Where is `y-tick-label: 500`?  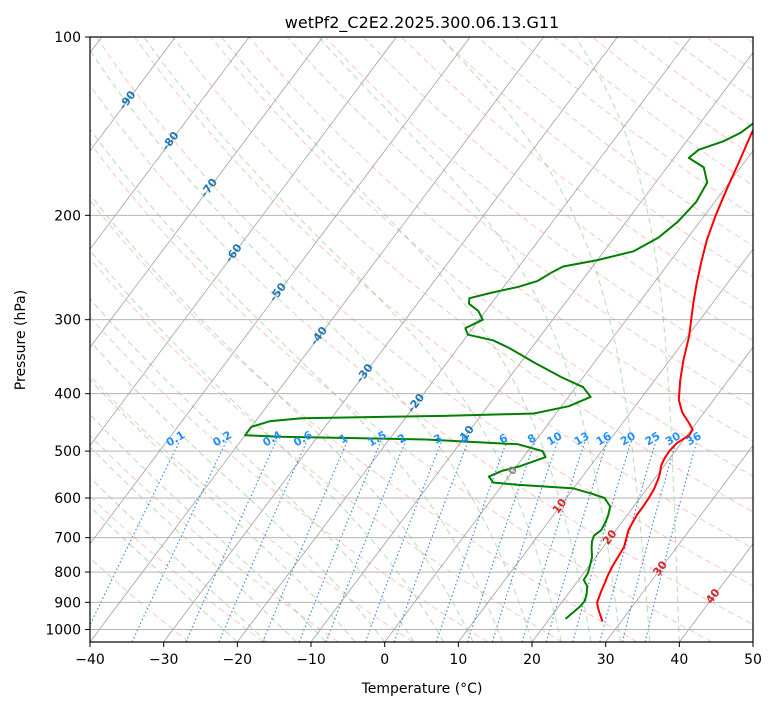
y-tick-label: 500 is located at coordinates (67, 452).